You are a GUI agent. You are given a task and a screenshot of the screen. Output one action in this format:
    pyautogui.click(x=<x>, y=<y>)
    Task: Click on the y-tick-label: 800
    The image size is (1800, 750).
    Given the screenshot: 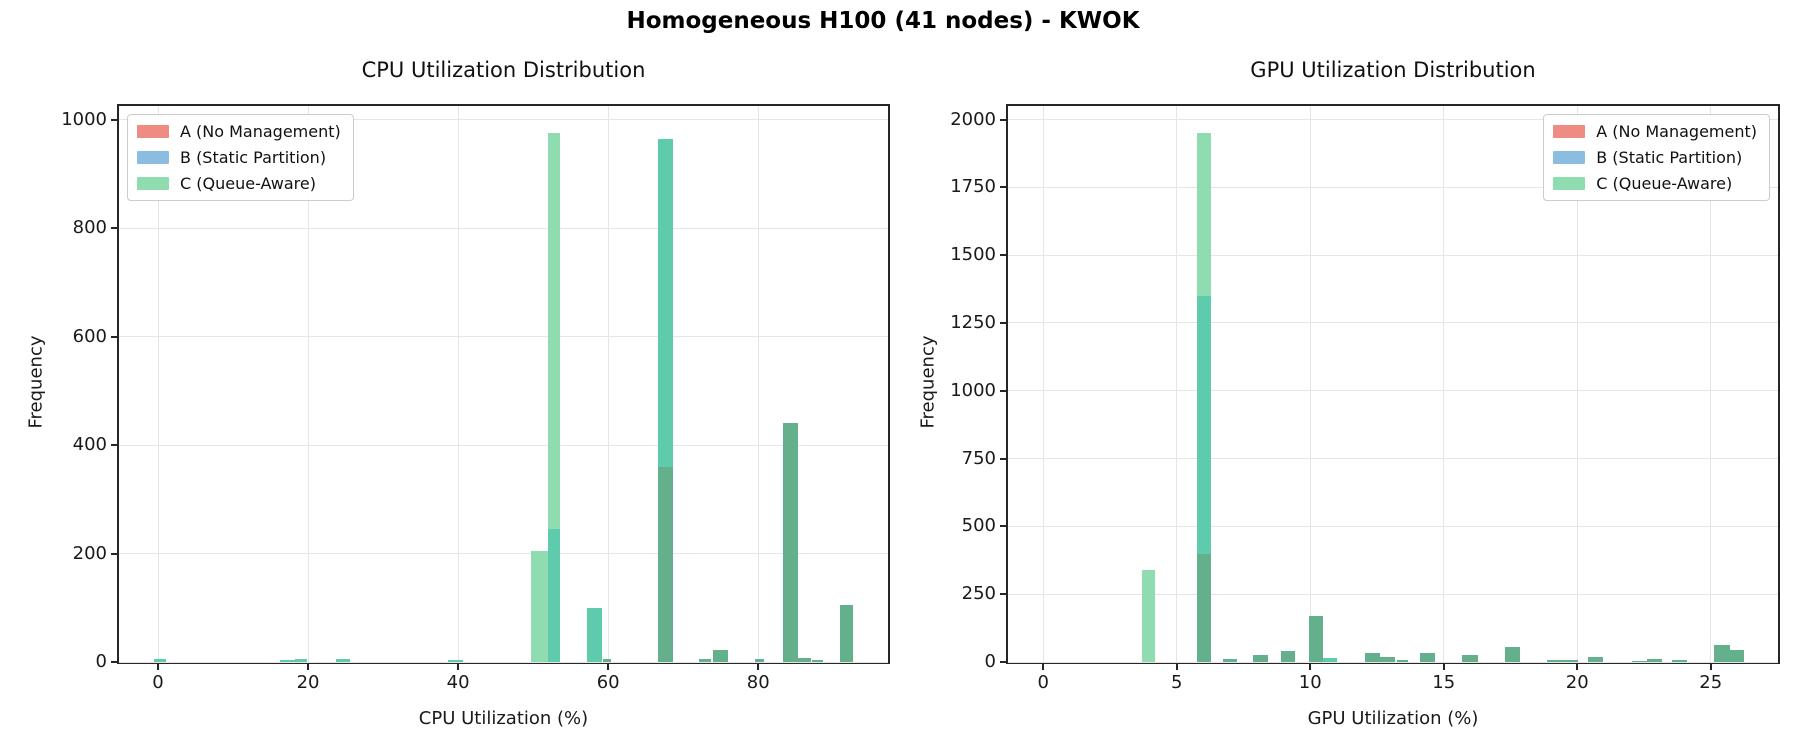 What is the action you would take?
    pyautogui.click(x=89, y=228)
    